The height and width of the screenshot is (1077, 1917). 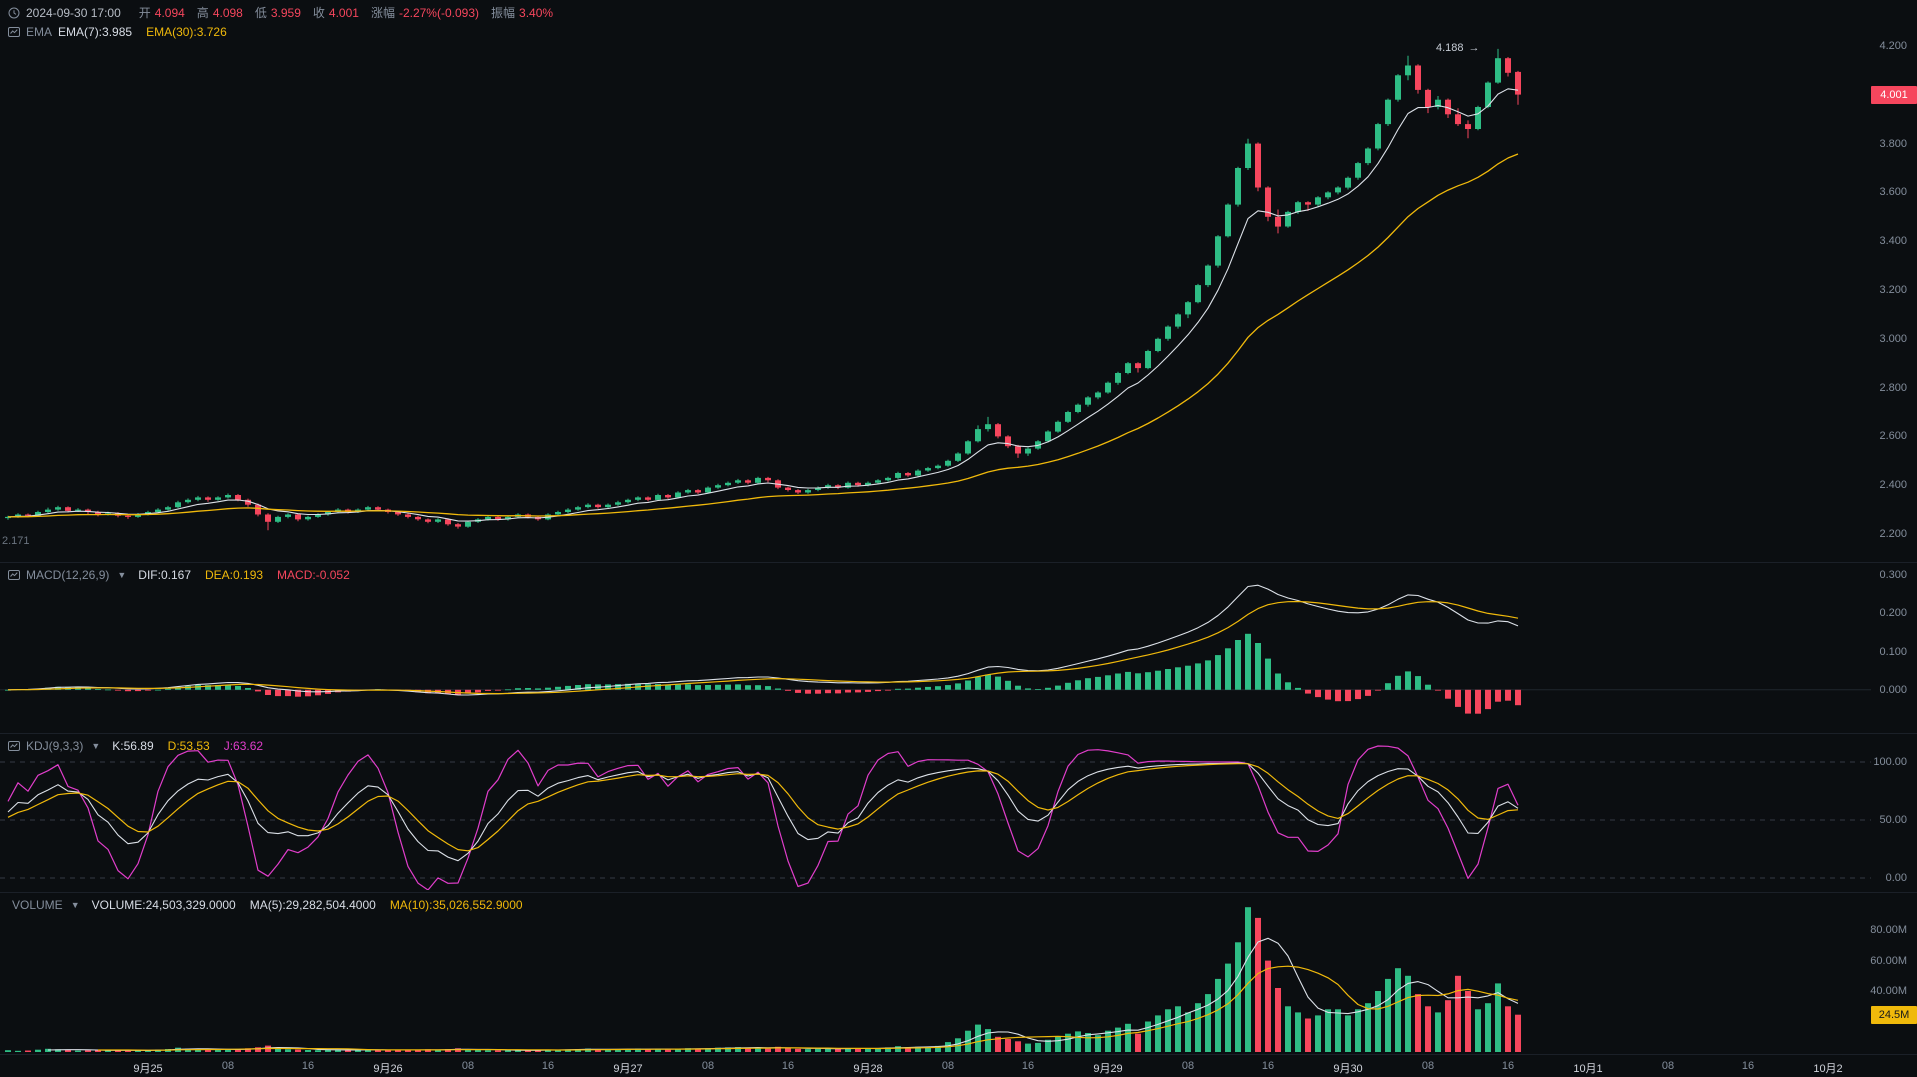 What do you see at coordinates (503, 13) in the screenshot?
I see `ohlc-field-label: 振幅` at bounding box center [503, 13].